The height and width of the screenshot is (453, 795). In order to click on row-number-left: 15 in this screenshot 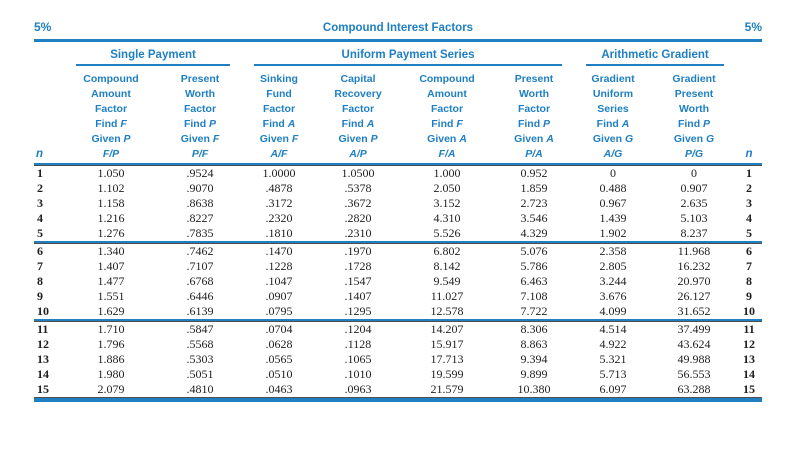, I will do `click(43, 389)`.